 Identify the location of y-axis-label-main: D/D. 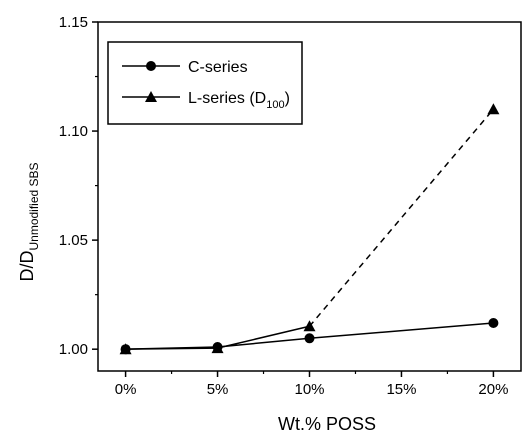
(27, 266).